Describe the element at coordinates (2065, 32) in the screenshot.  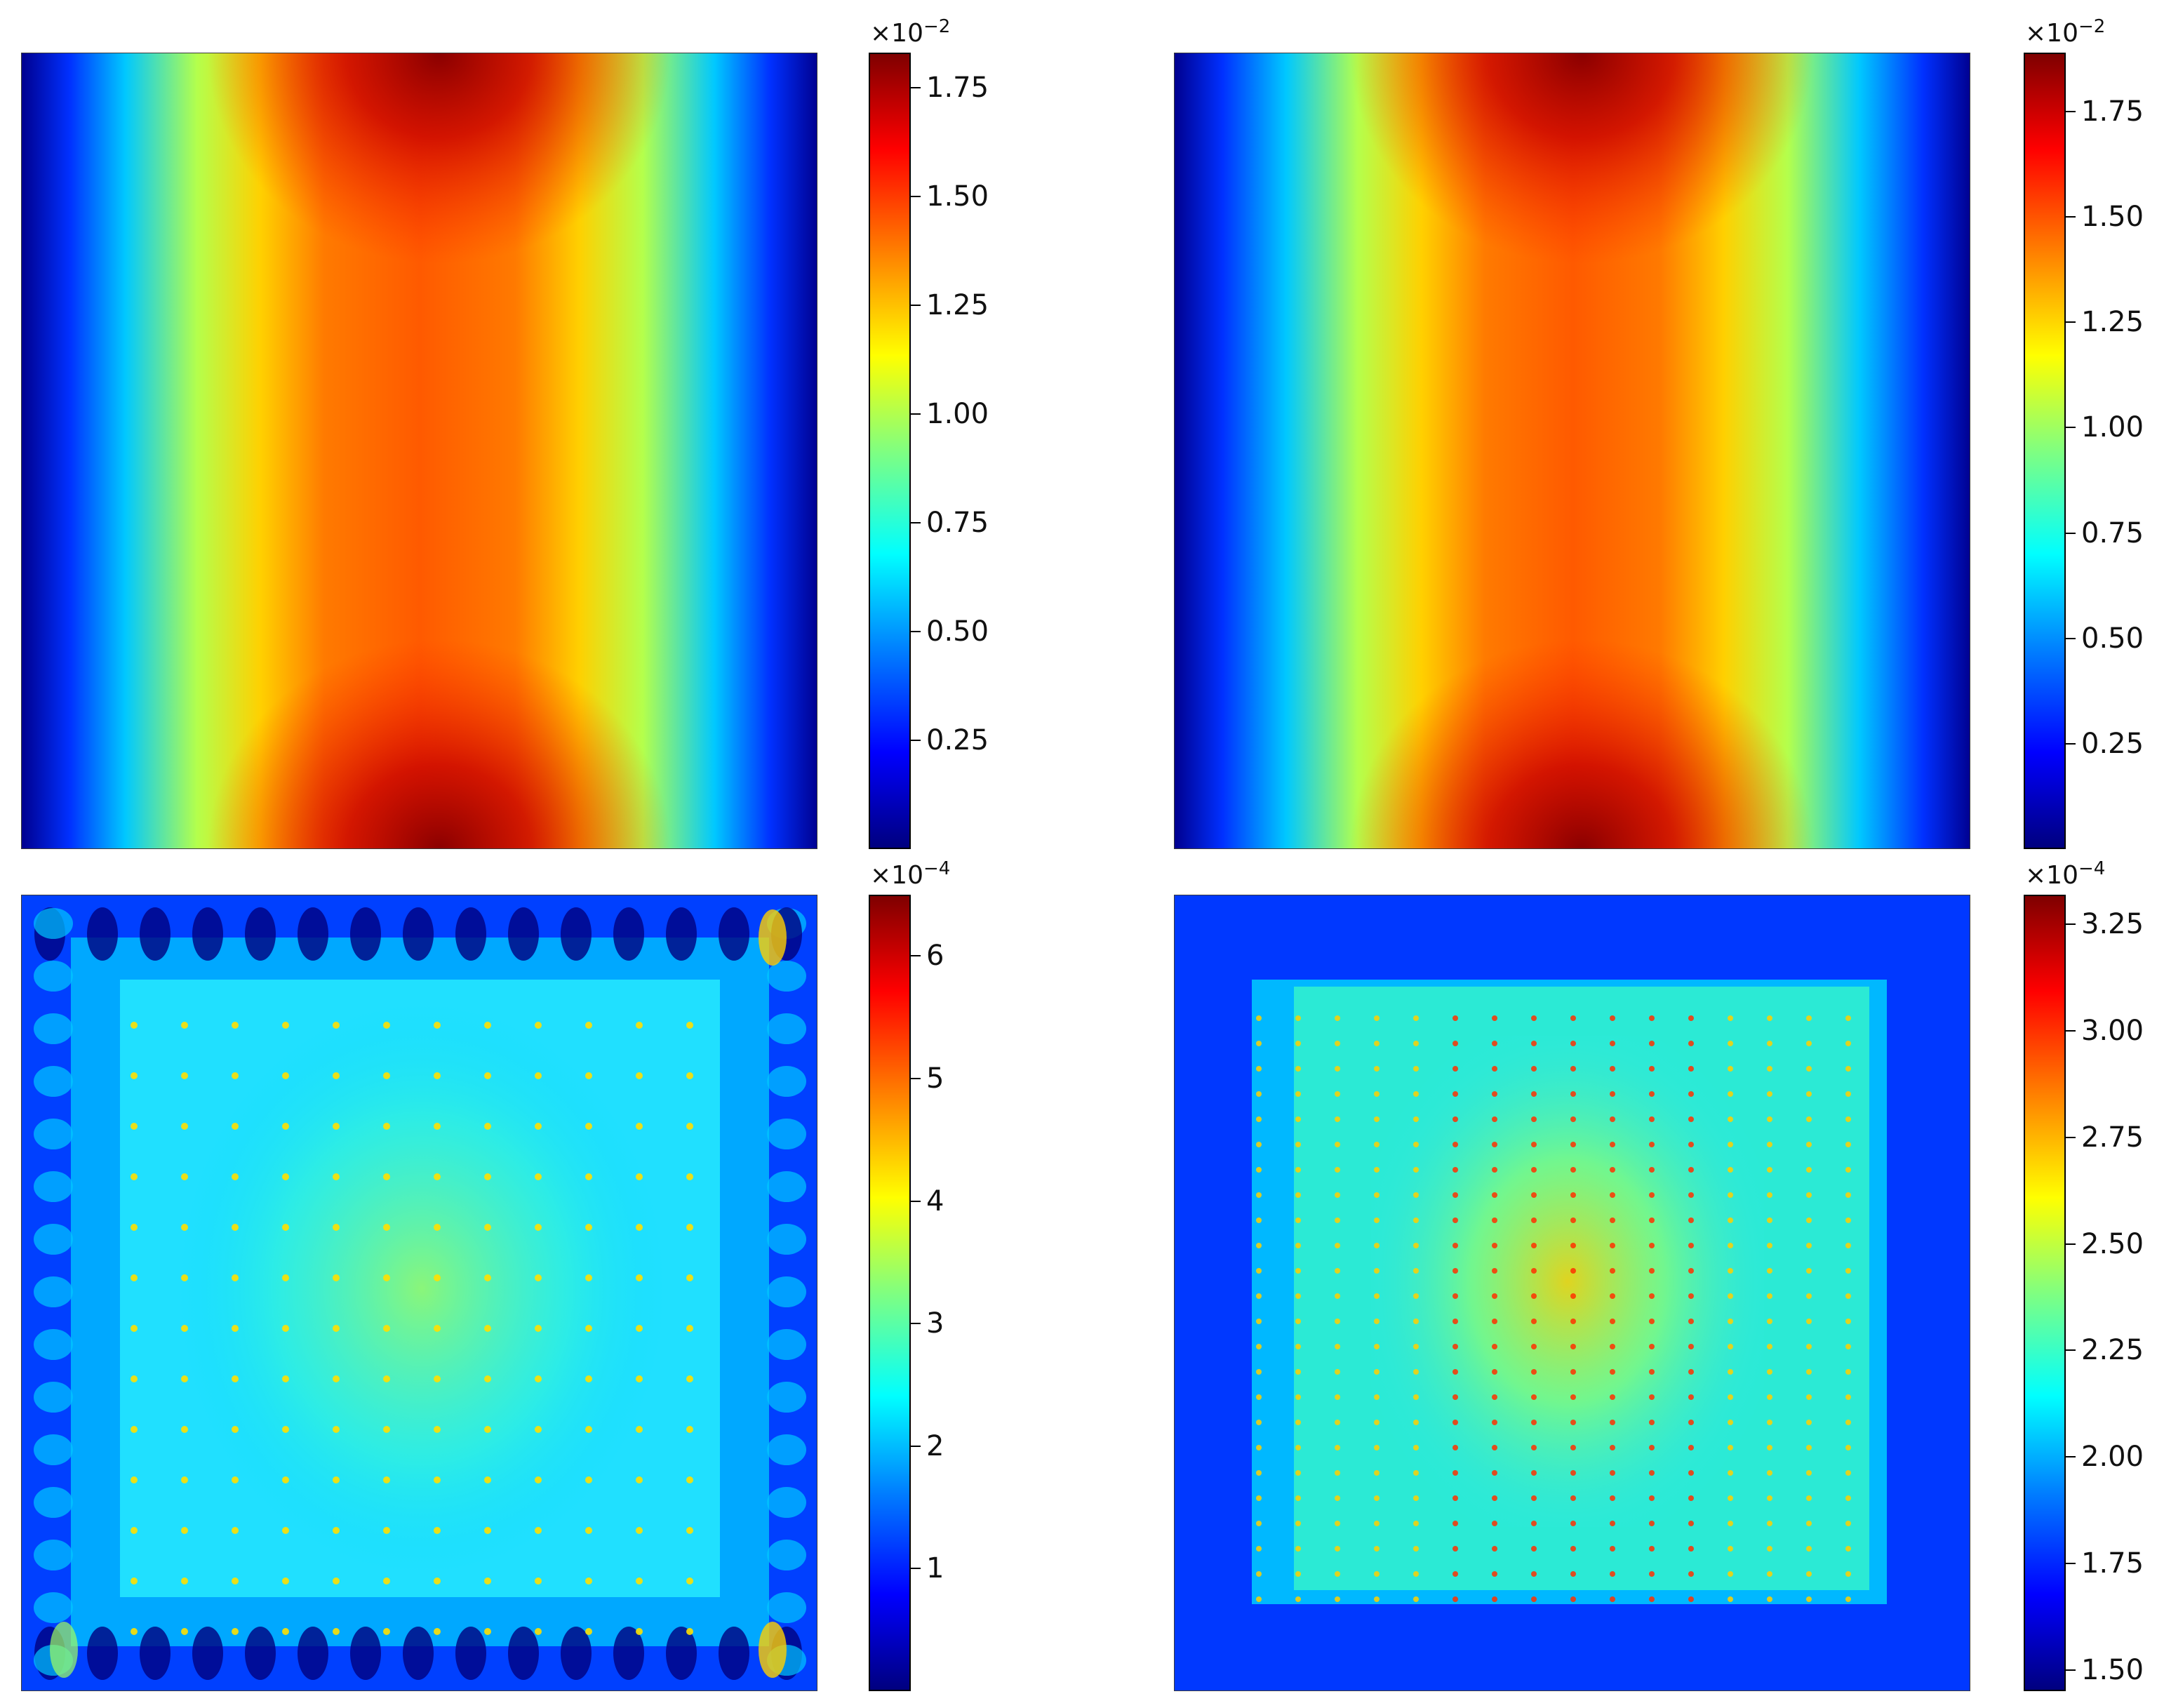
I see `colorbar-multiplier-top-right: ×10⁻²` at that location.